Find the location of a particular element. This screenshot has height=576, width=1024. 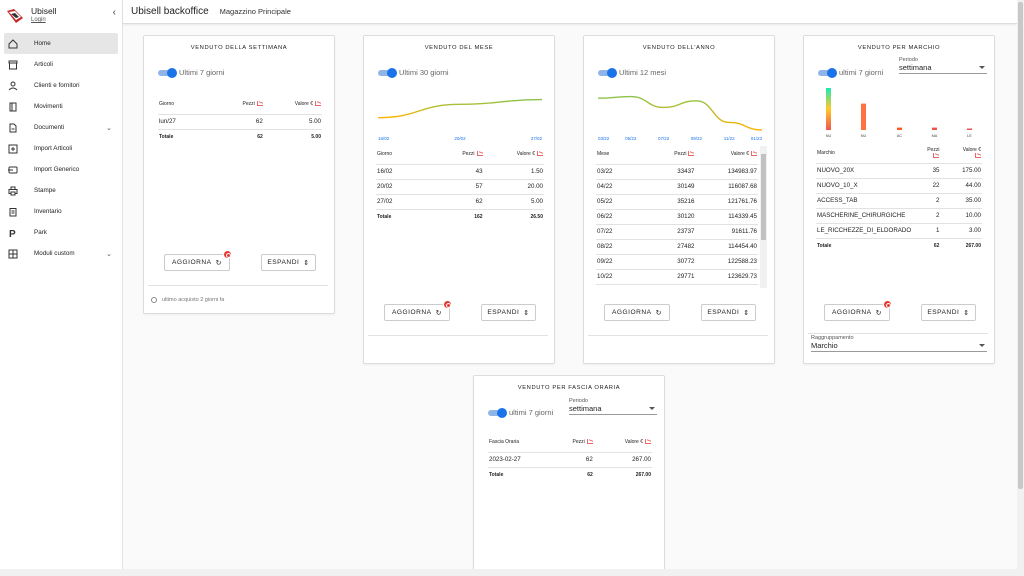

table-row: ACCESS_TAB 2 35.00 is located at coordinates (899, 201).